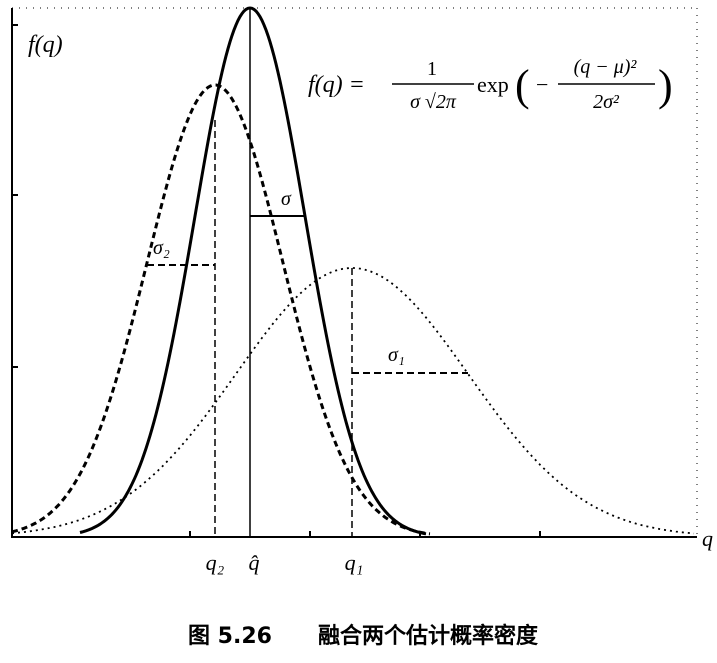 This screenshot has width=717, height=663. I want to click on qhat-label: q̂, so click(254, 562).